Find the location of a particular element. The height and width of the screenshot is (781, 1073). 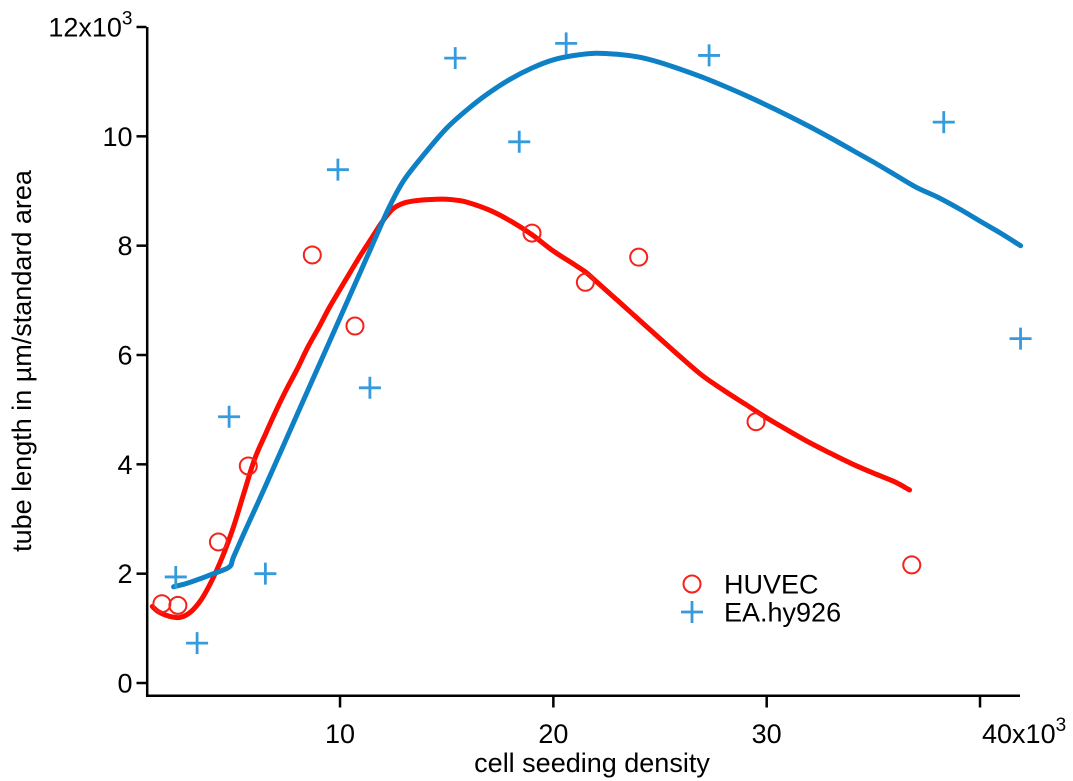

x-tick-label: 10 is located at coordinates (340, 734).